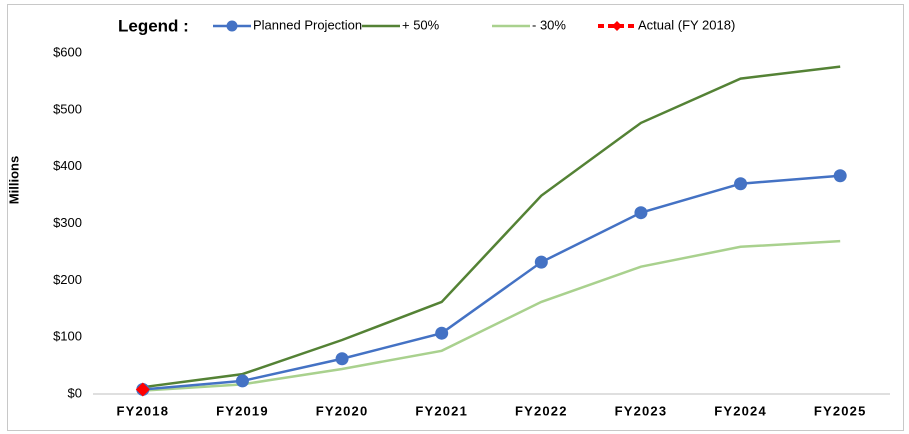  I want to click on y-axis-title: Millions, so click(13, 180).